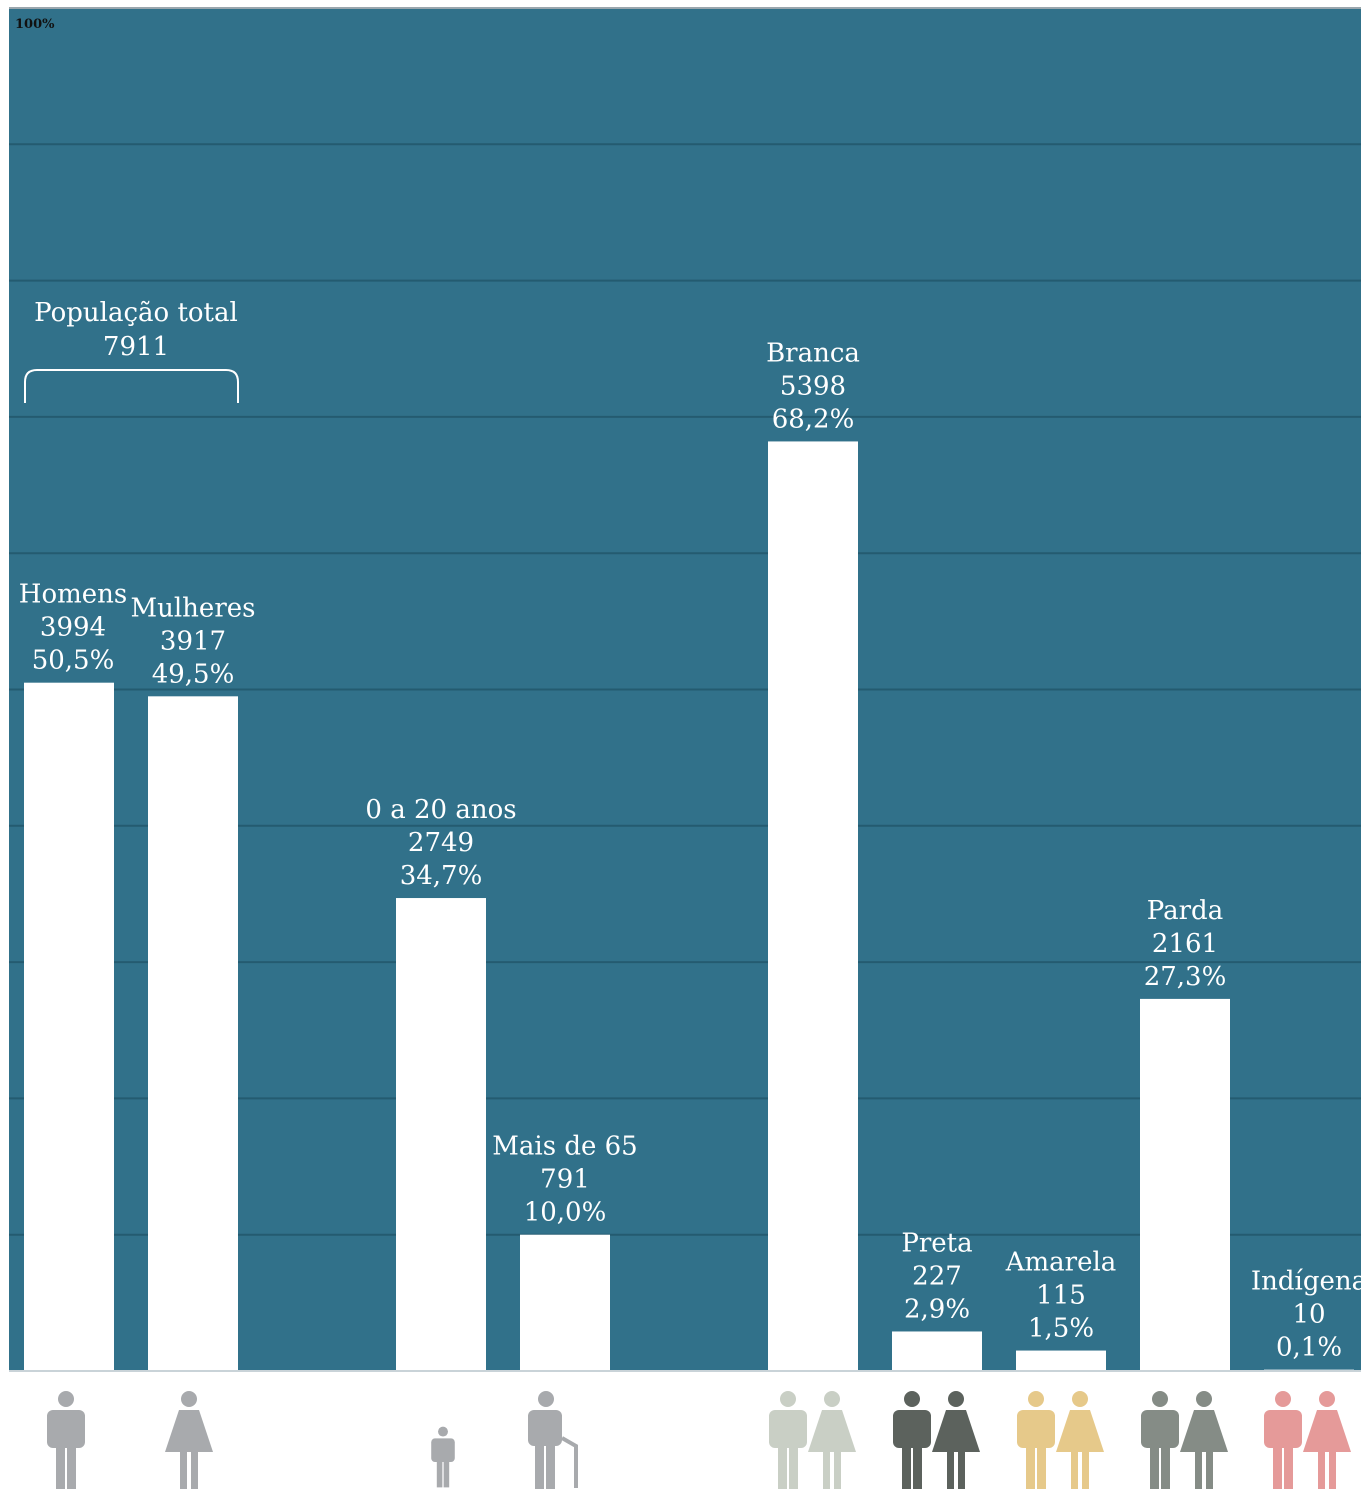 Image resolution: width=1362 pixels, height=1490 pixels. I want to click on total-population-annotation: População total 7911, so click(131, 350).